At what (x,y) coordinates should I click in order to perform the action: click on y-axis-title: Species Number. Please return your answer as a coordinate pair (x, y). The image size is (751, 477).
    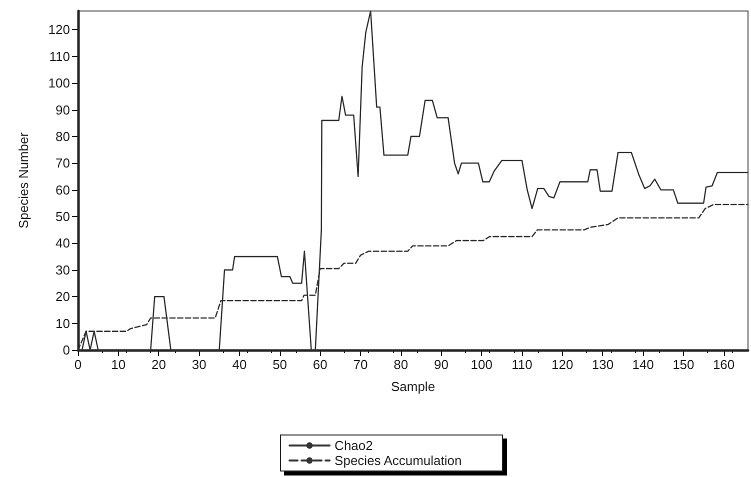
    Looking at the image, I should click on (23, 180).